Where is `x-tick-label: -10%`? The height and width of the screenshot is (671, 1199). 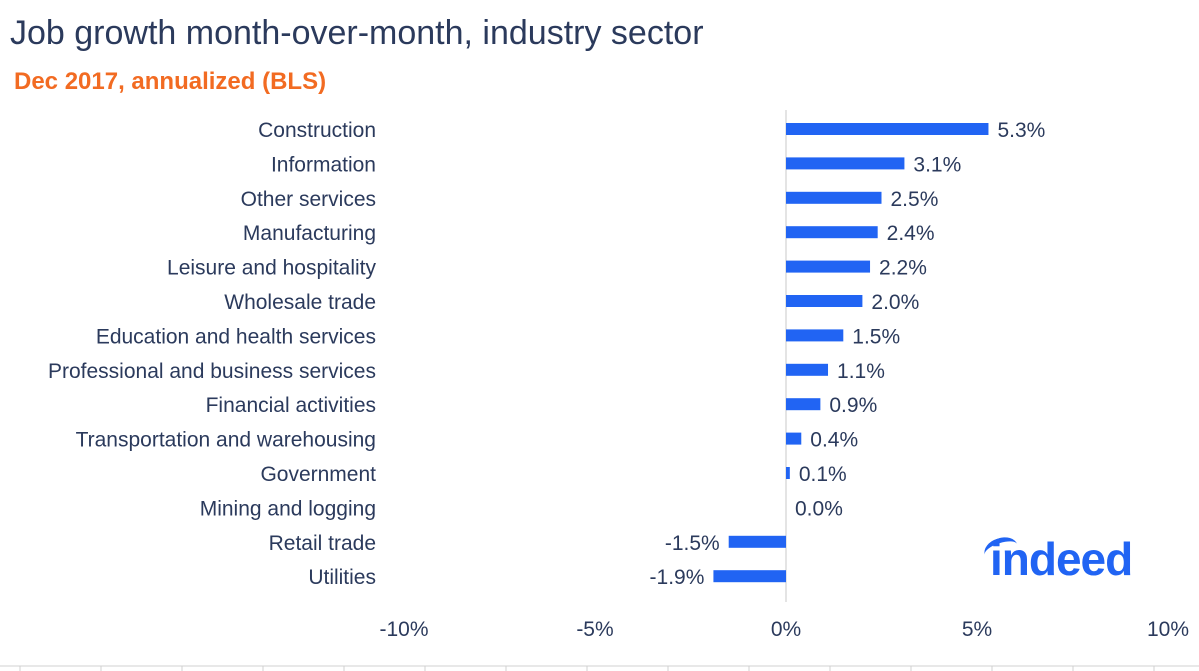
x-tick-label: -10% is located at coordinates (403, 629).